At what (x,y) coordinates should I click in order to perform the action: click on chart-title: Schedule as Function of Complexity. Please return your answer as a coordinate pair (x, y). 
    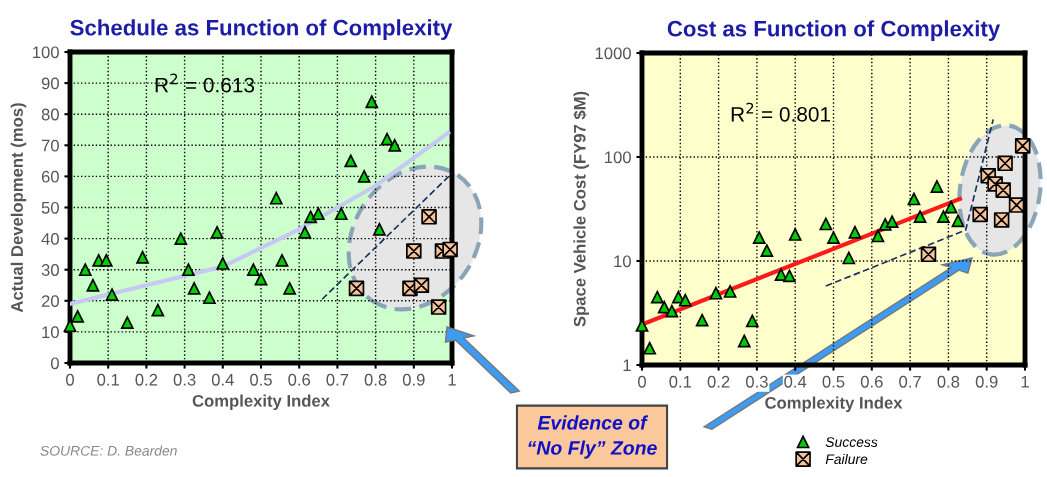
    Looking at the image, I should click on (261, 29).